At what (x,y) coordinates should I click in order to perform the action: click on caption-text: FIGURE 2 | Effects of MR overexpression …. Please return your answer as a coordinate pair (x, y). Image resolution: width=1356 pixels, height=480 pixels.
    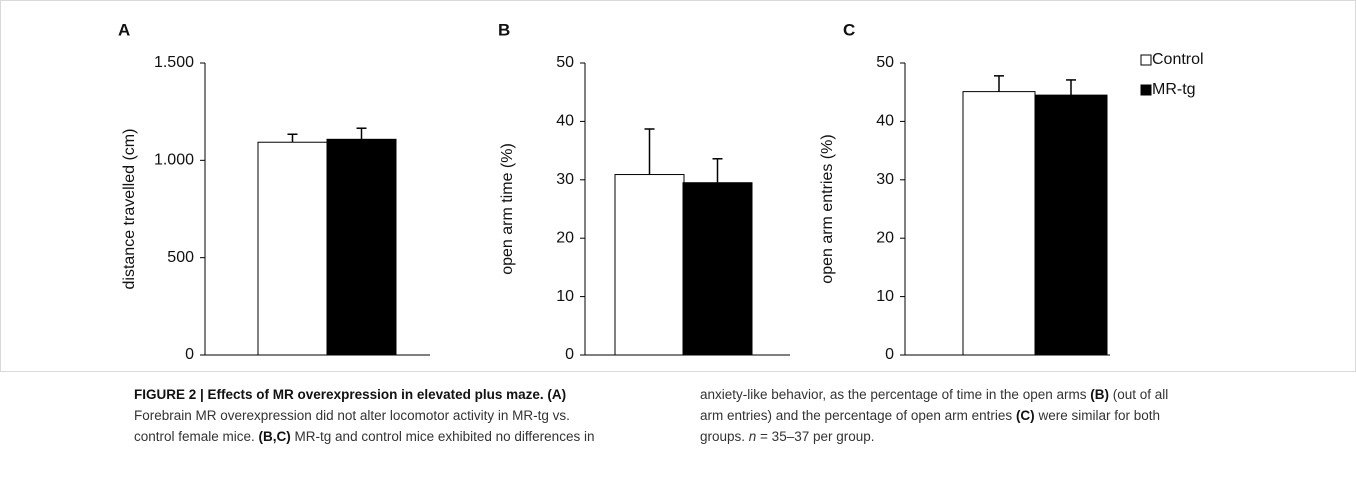
    Looking at the image, I should click on (350, 394).